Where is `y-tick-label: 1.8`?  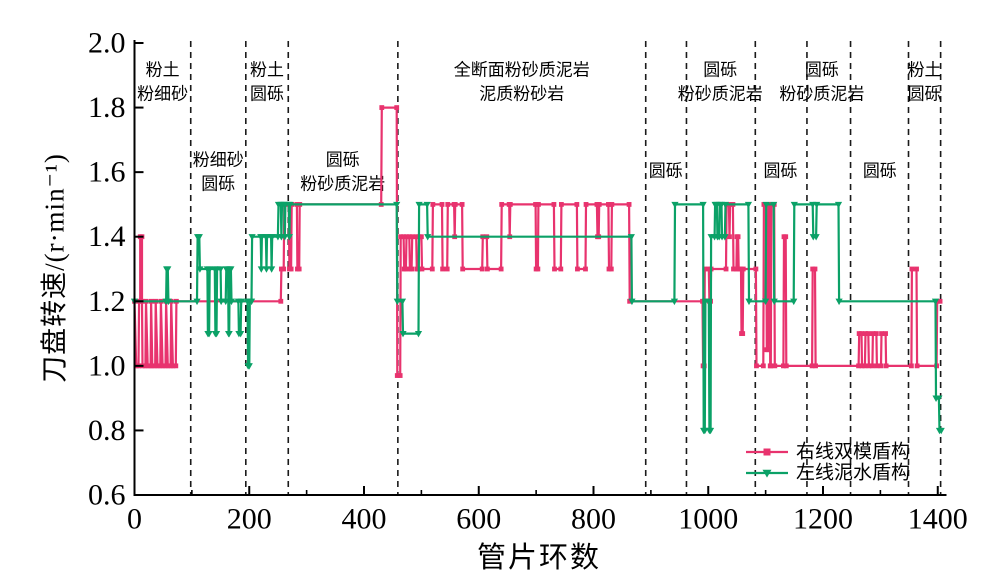
y-tick-label: 1.8 is located at coordinates (107, 107).